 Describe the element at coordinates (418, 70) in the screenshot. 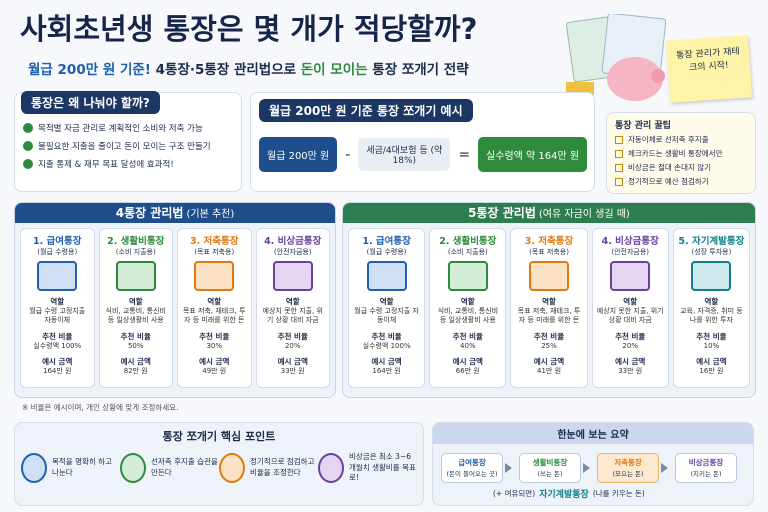

I see `subtitle-part: 통장 쪼개기 전략` at that location.